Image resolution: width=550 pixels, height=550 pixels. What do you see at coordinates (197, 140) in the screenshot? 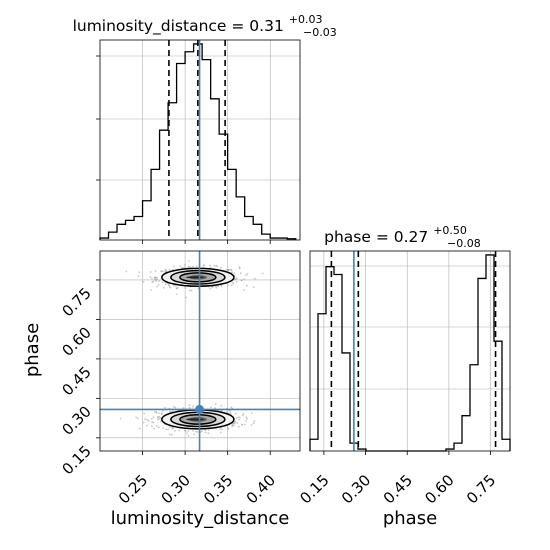
I see `hist-ld-quantile-lines` at bounding box center [197, 140].